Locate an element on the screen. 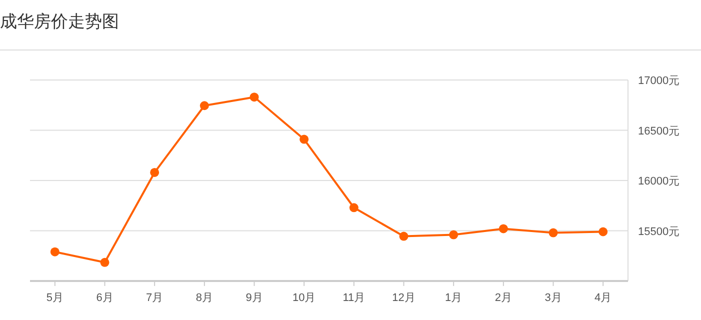 The width and height of the screenshot is (701, 320). chart-title: 成华房价走势图 is located at coordinates (59, 21).